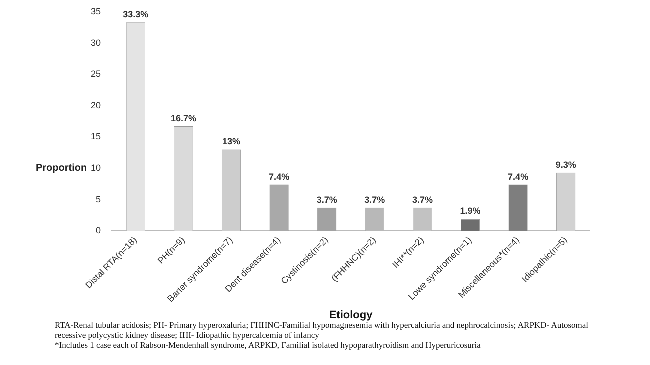 This screenshot has height=365, width=650. Describe the element at coordinates (96, 167) in the screenshot. I see `y-tick-label: 10` at that location.